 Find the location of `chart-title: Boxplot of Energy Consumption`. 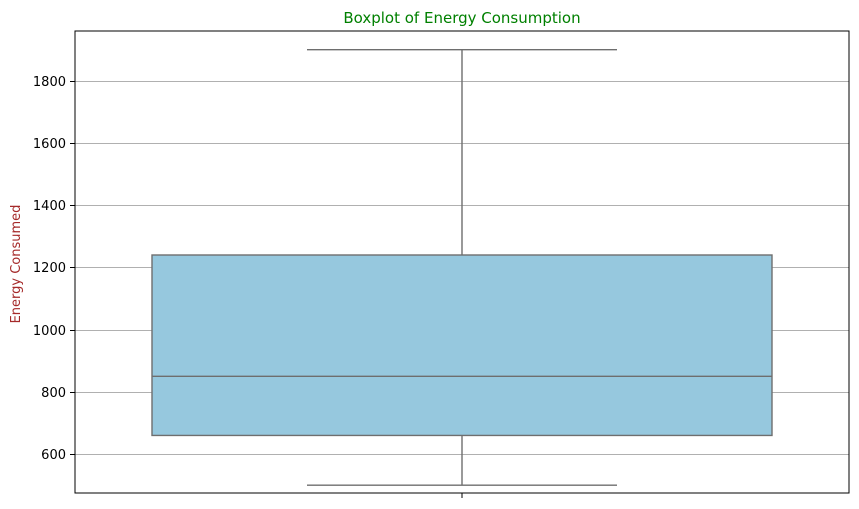

chart-title: Boxplot of Energy Consumption is located at coordinates (461, 18).